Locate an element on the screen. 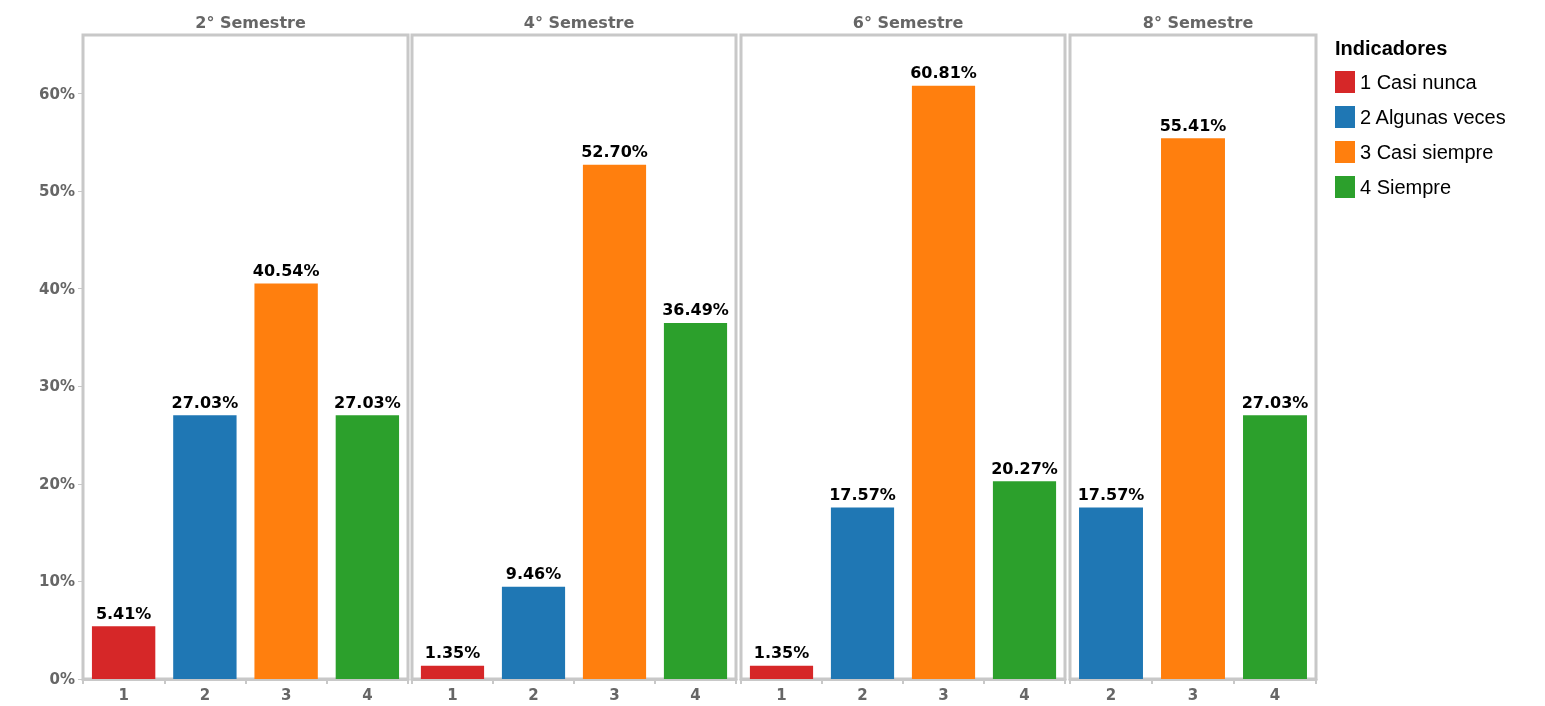 The height and width of the screenshot is (706, 1545). legend-label: 2 Algunas veces is located at coordinates (1433, 117).